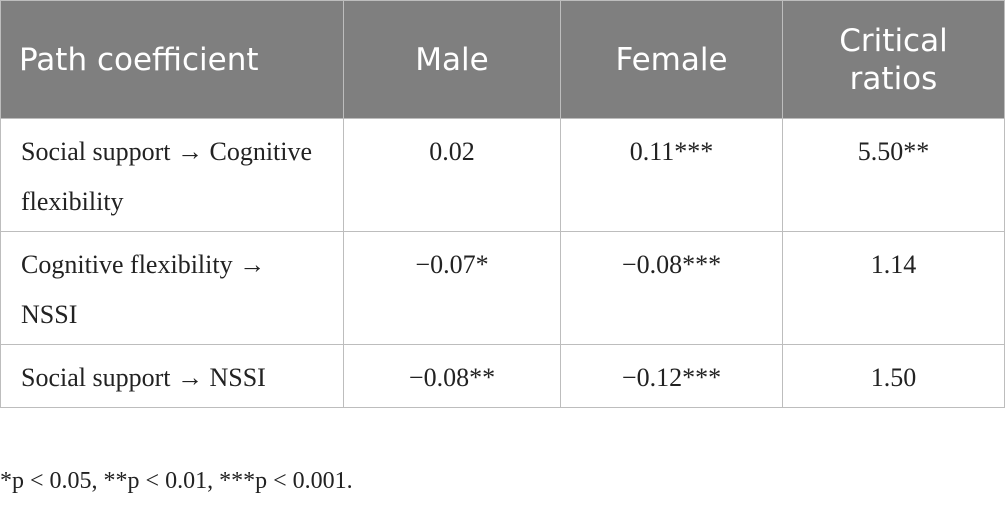 Image resolution: width=1005 pixels, height=512 pixels. Describe the element at coordinates (452, 59) in the screenshot. I see `header-cell: Male` at that location.